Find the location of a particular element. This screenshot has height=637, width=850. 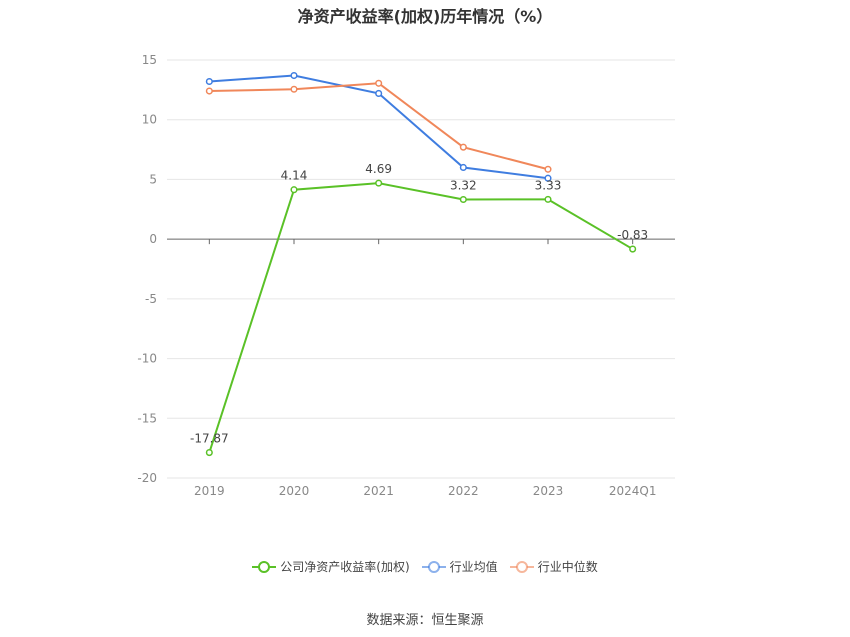

y-tick-label: 10 is located at coordinates (149, 120).